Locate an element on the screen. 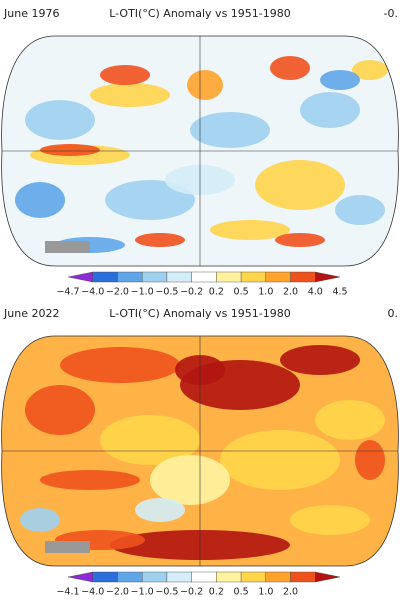 The width and height of the screenshot is (400, 600). map-date: June 2022 is located at coordinates (31, 313).